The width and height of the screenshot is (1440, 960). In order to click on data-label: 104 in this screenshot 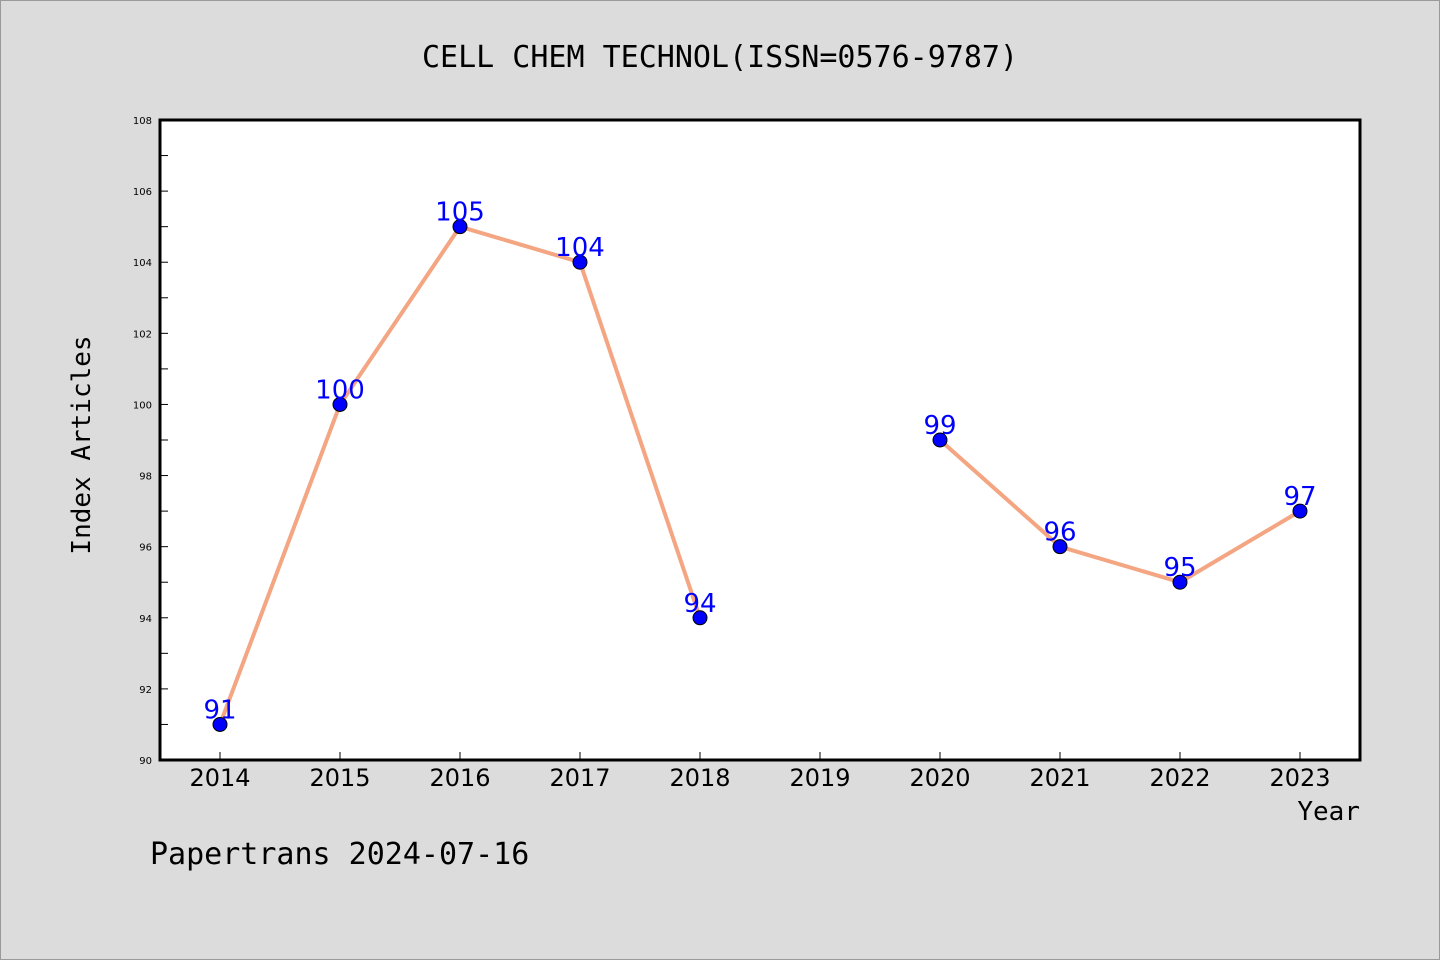, I will do `click(580, 248)`.